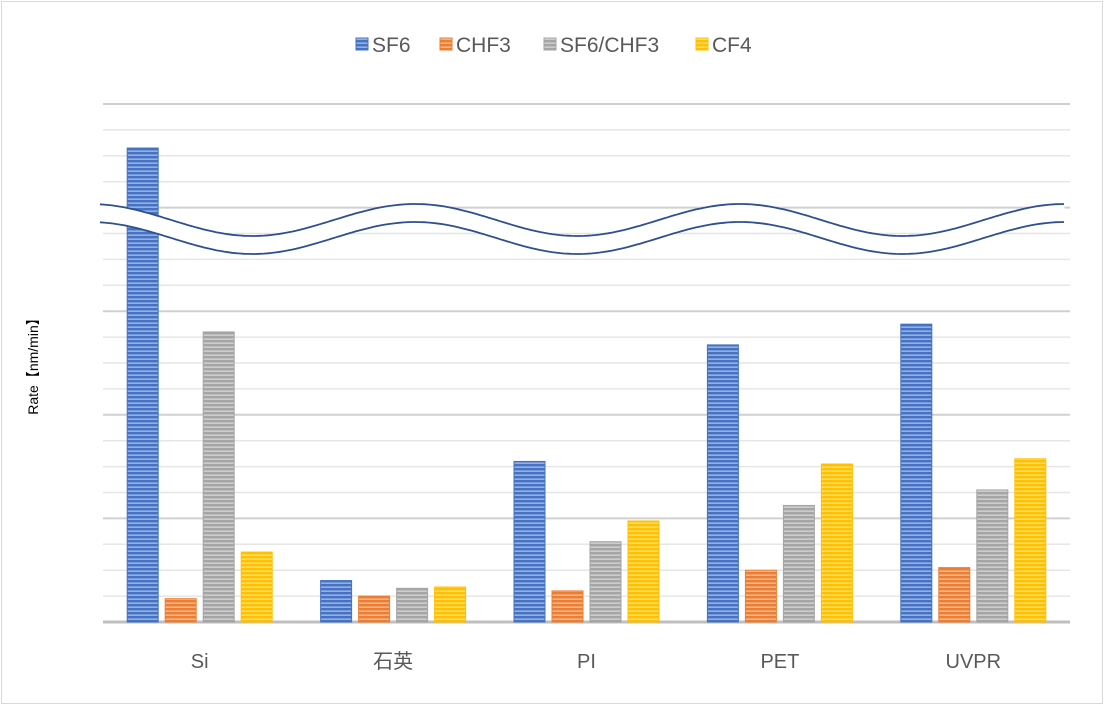 This screenshot has width=1106, height=707. What do you see at coordinates (200, 662) in the screenshot?
I see `category-label: Si` at bounding box center [200, 662].